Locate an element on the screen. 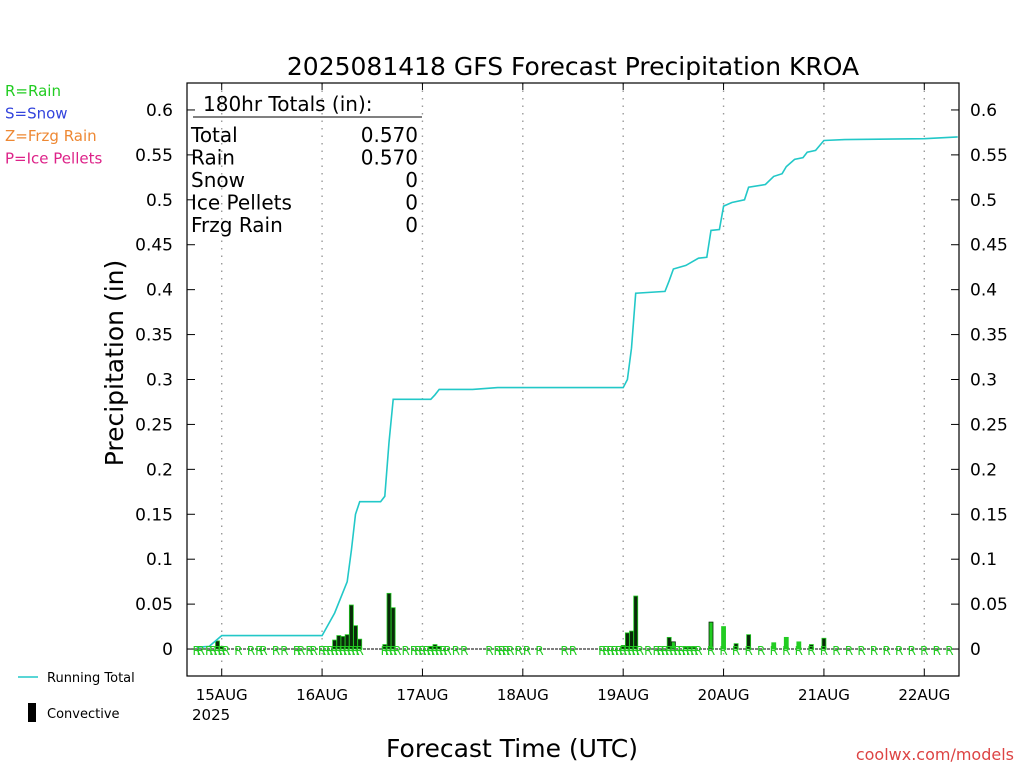 The image size is (1024, 768). y-tick-label-left: 0.2 is located at coordinates (159, 470).